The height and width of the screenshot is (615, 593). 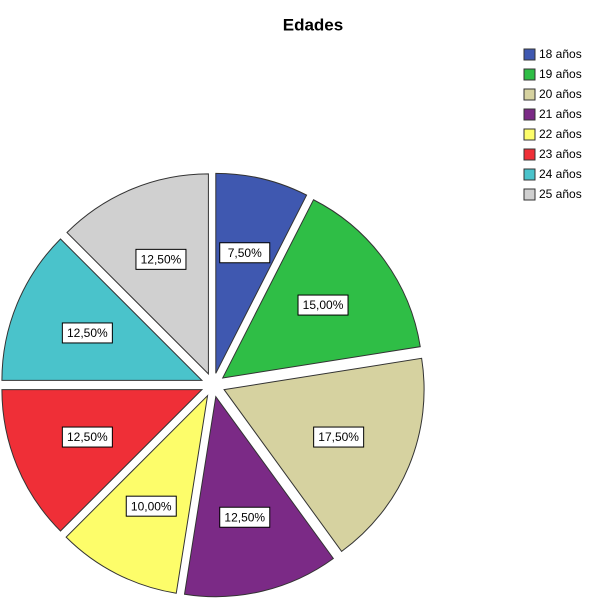 What do you see at coordinates (560, 194) in the screenshot?
I see `legend-label: 25 años` at bounding box center [560, 194].